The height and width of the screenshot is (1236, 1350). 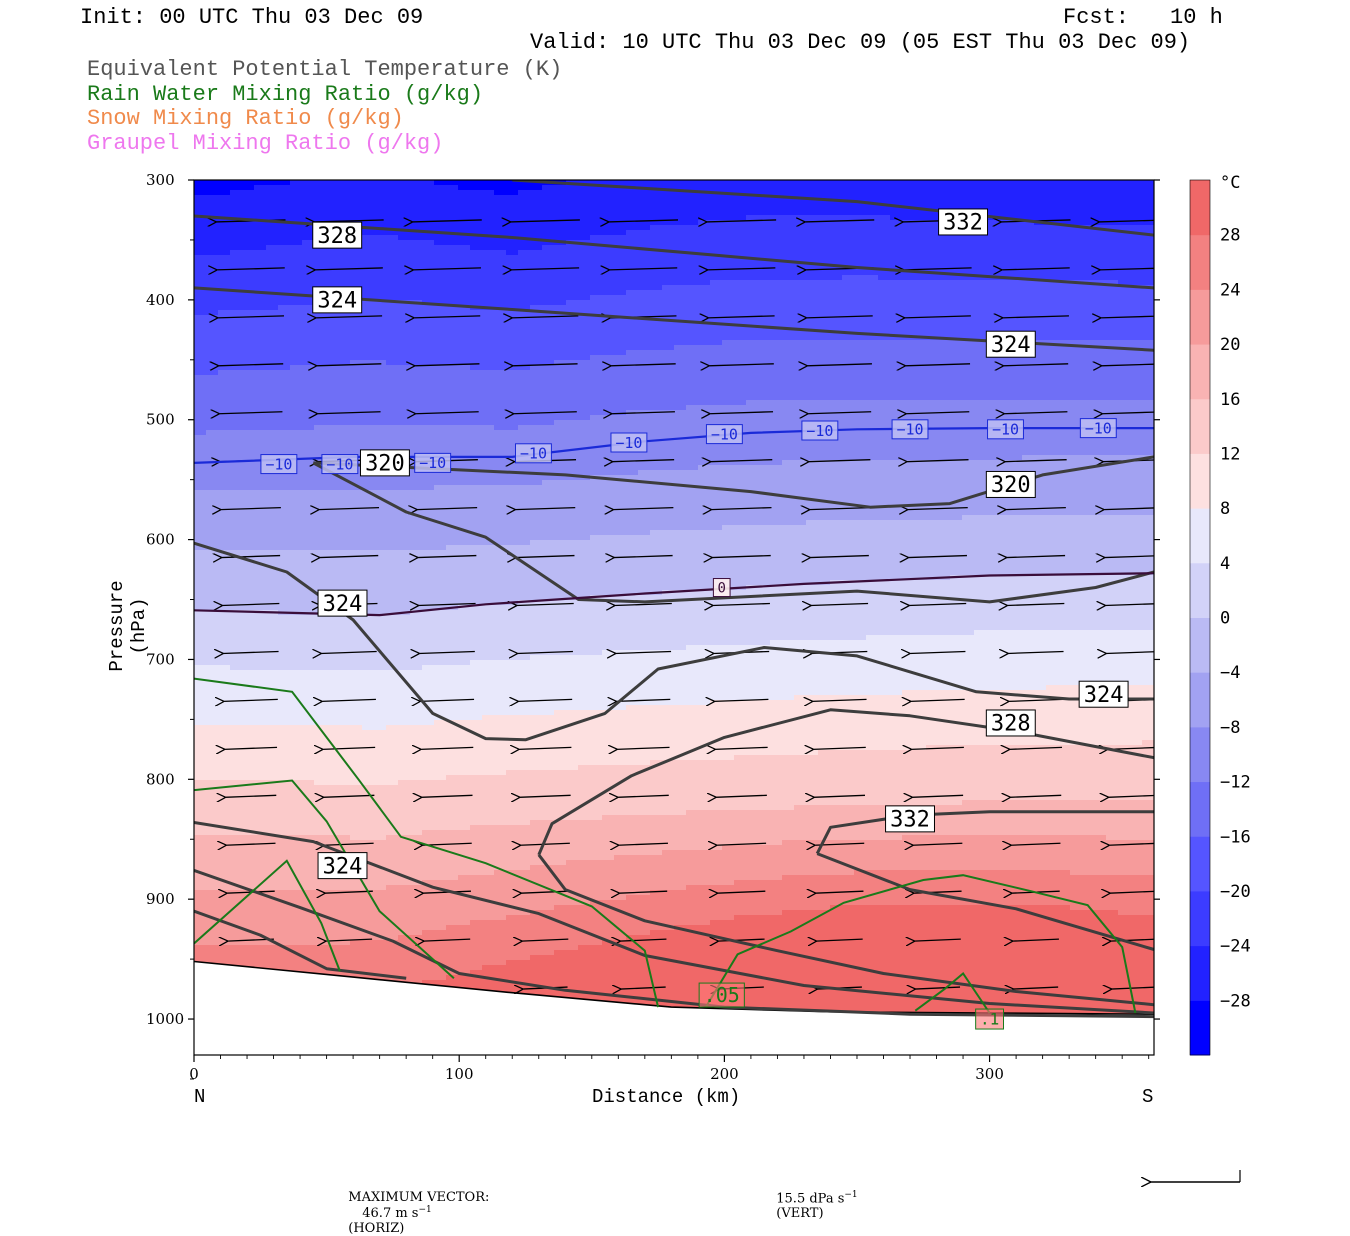 What do you see at coordinates (1235, 947) in the screenshot?
I see `colorbar-label: −24` at bounding box center [1235, 947].